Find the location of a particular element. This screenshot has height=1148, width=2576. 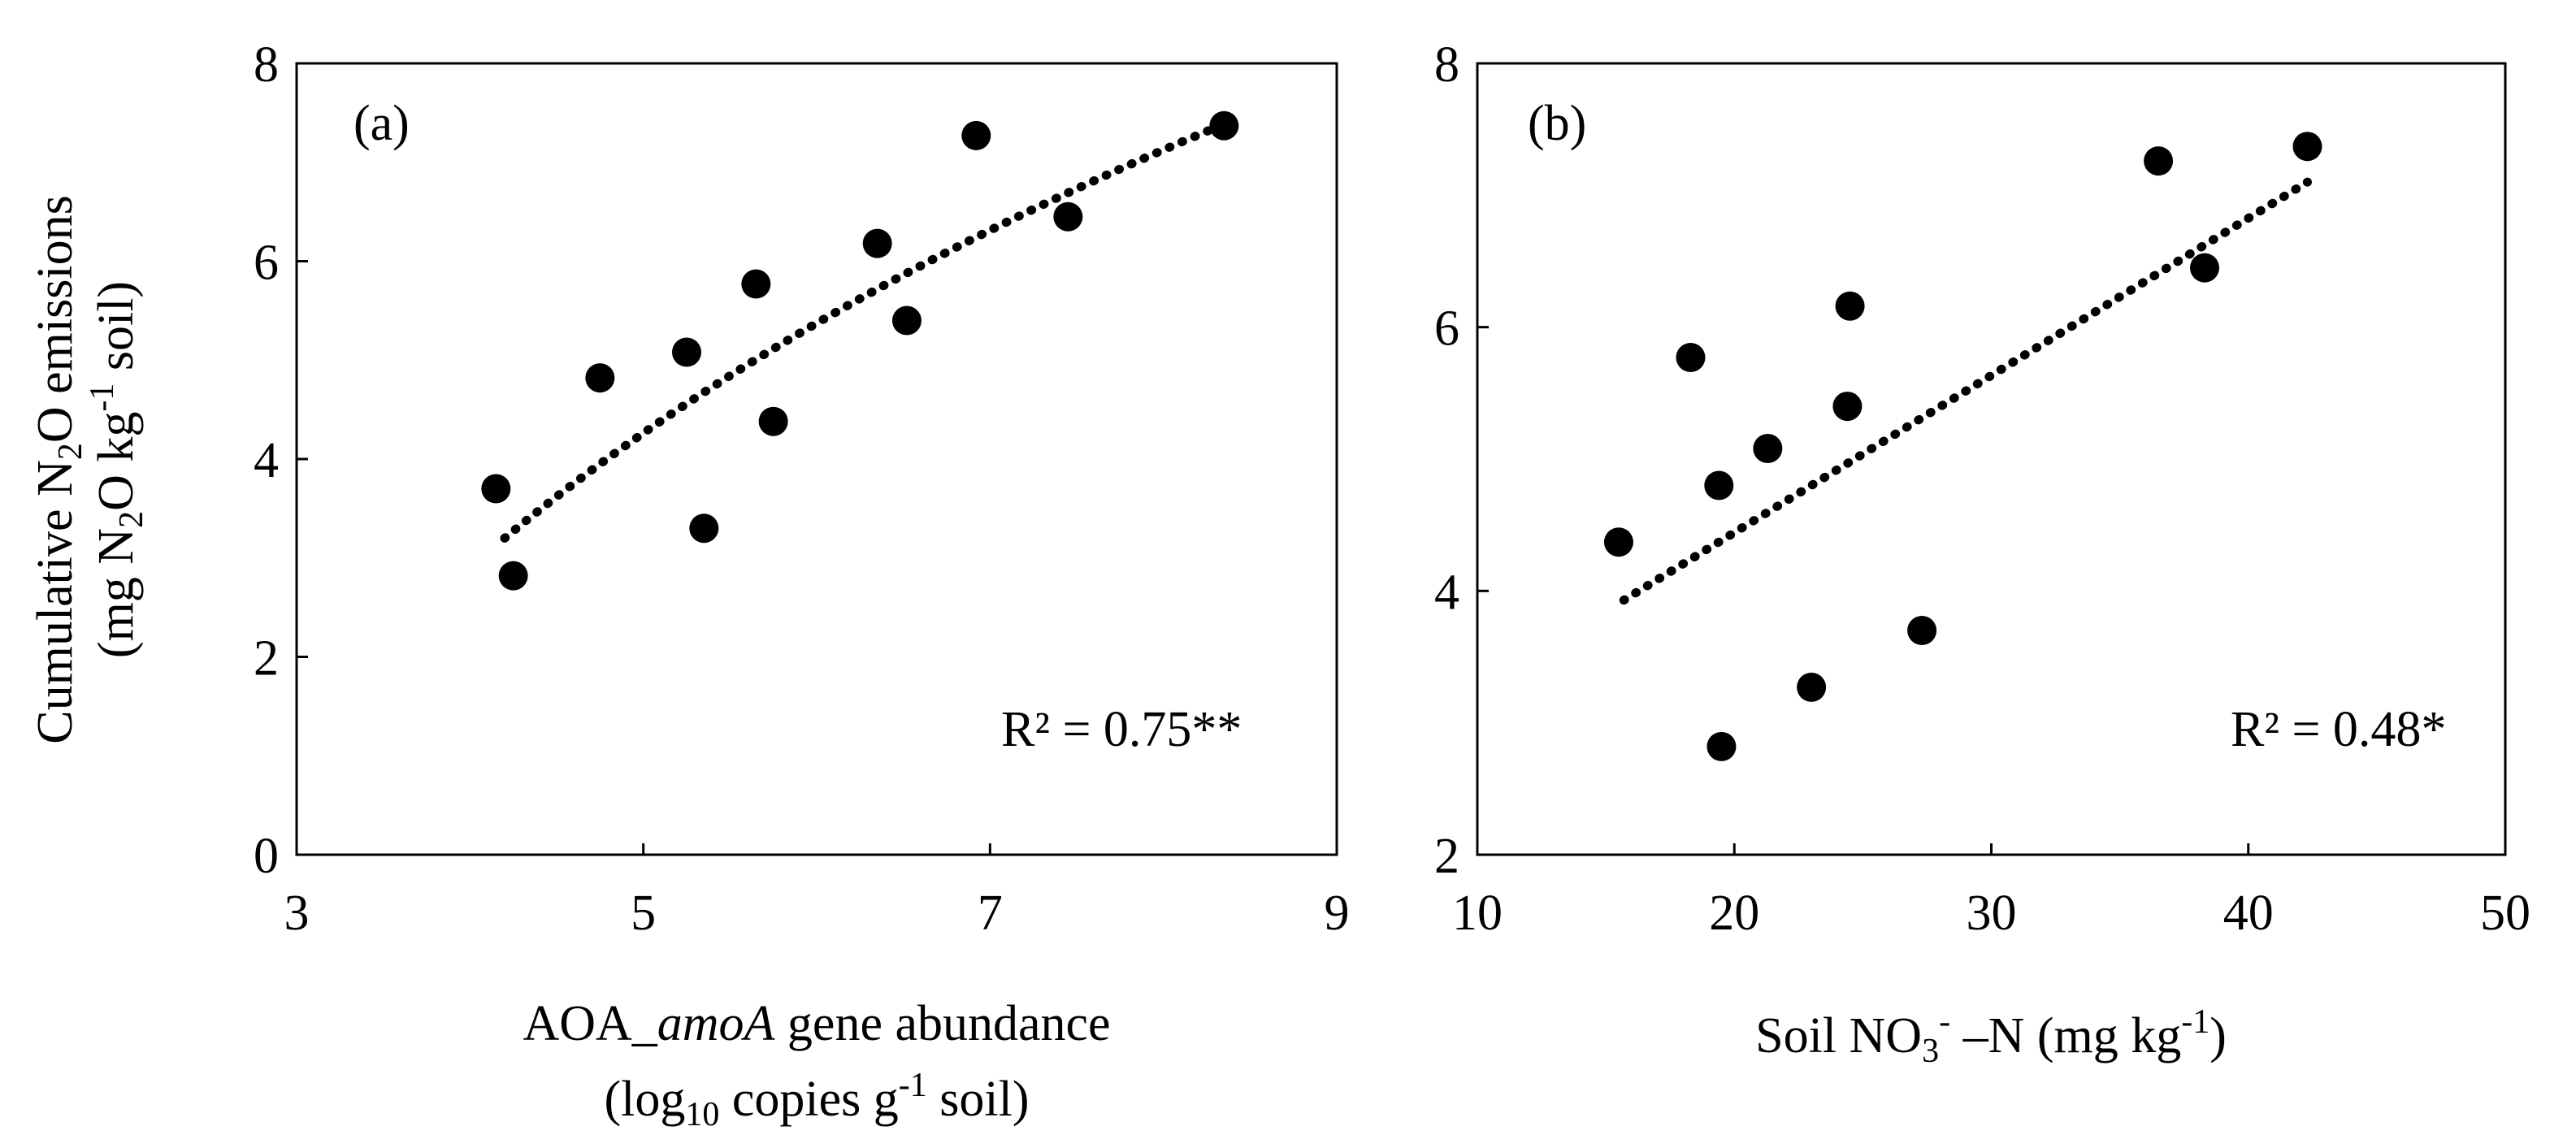

y-axis-title-line1: Cumulative N2O emissions is located at coordinates (58, 469).